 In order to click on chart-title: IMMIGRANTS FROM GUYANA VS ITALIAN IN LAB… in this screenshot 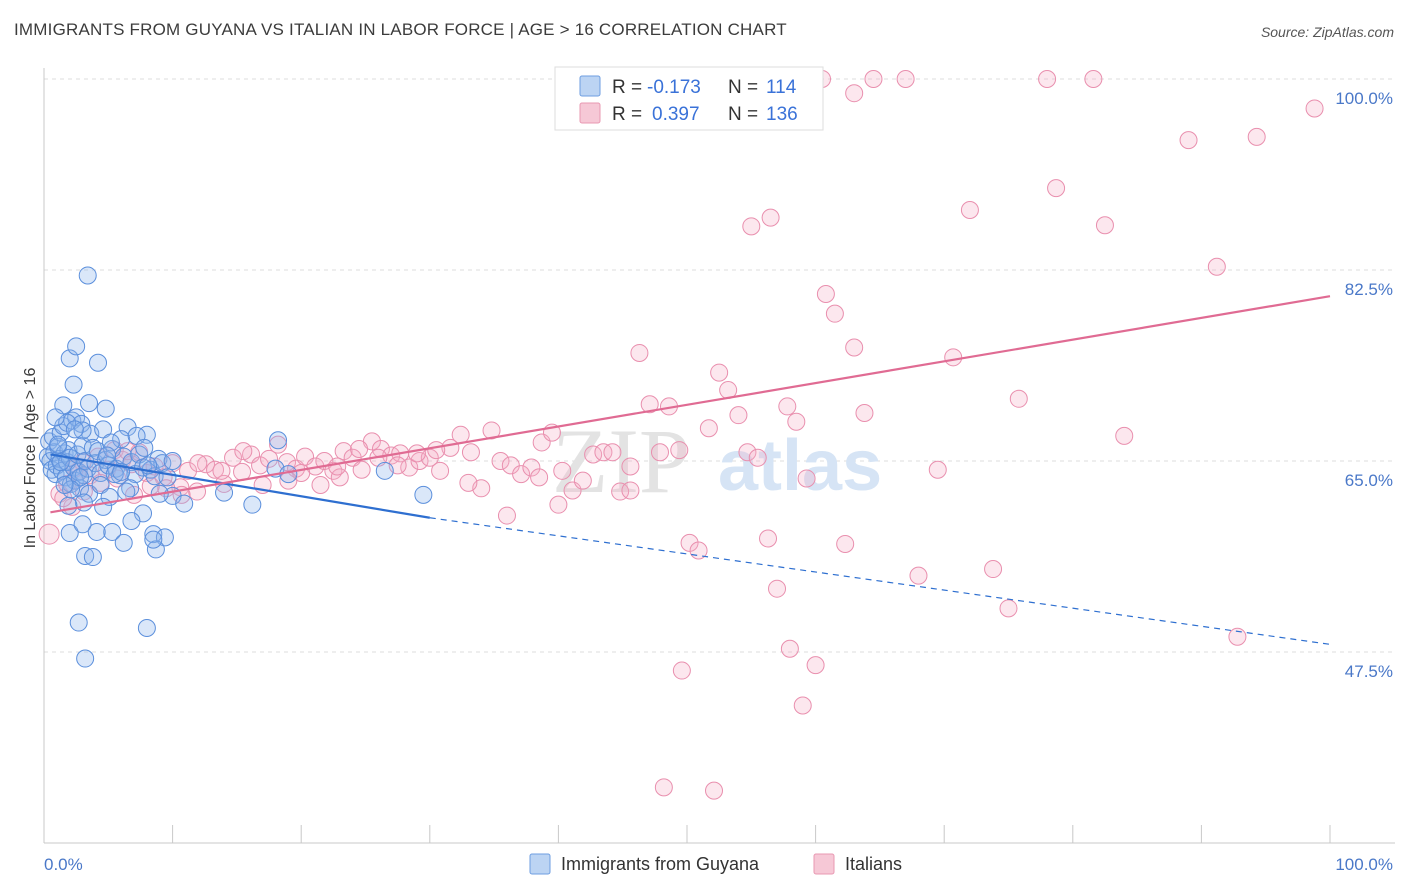, I will do `click(400, 29)`.